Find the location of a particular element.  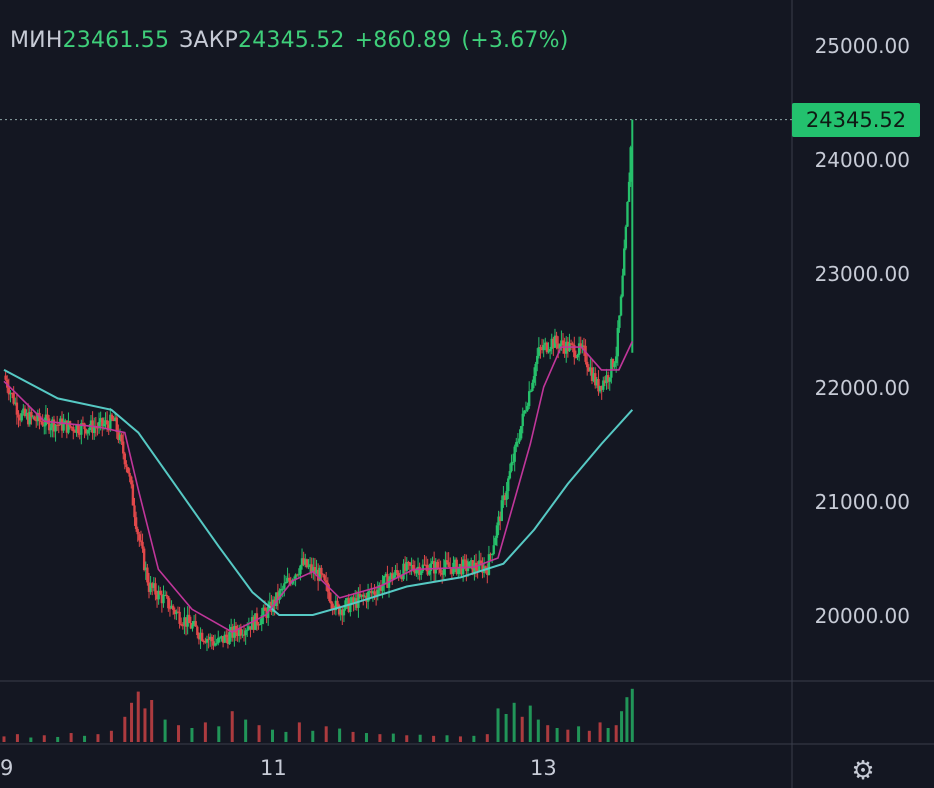

gear-icon: ⚙ is located at coordinates (863, 771).